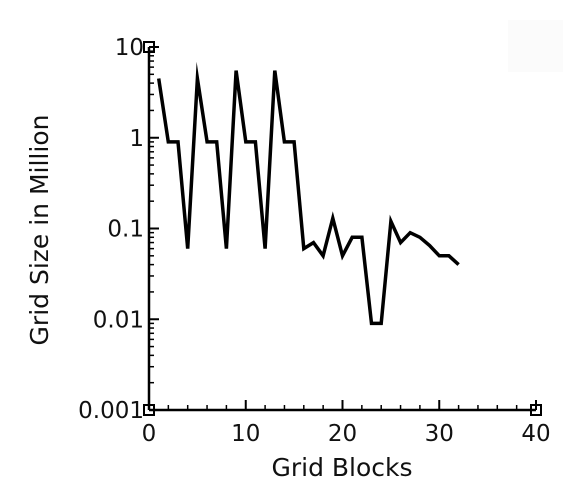  I want to click on y-axis-title: Grid Size in Million, so click(39, 230).